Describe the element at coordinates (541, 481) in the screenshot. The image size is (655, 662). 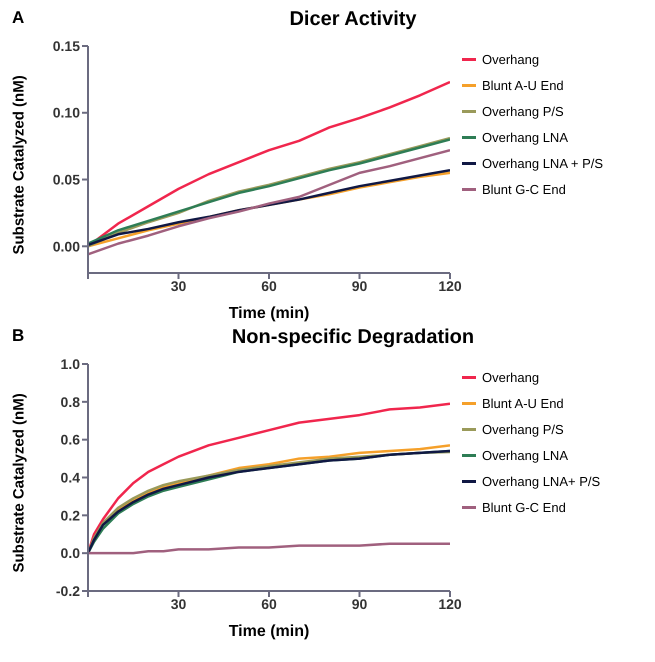
I see `legend-label: Overhang LNA+ P/S` at that location.